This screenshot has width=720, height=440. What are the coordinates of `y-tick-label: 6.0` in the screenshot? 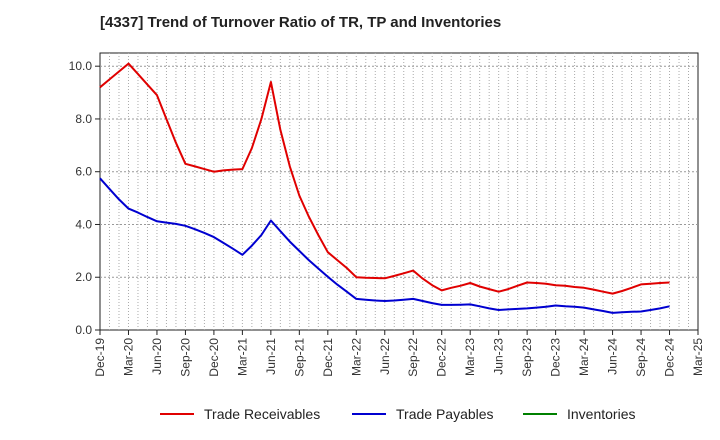 It's located at (83, 172).